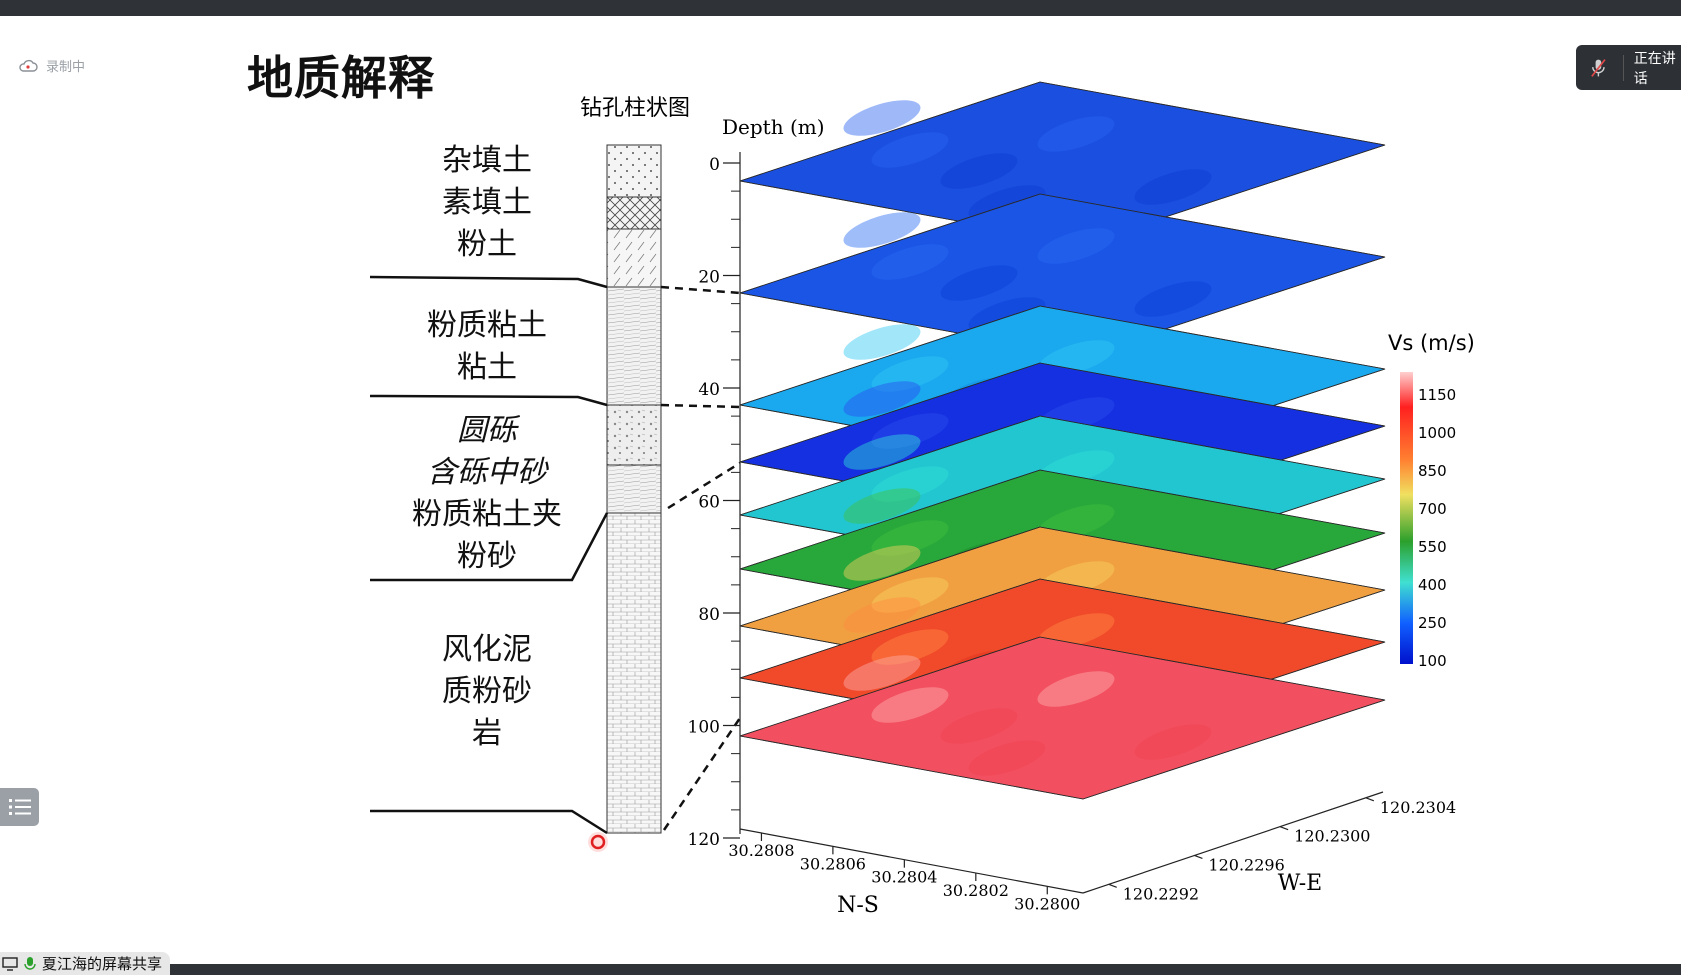 The width and height of the screenshot is (1681, 975). What do you see at coordinates (487, 514) in the screenshot?
I see `strata-label: 粉质粘土夹` at bounding box center [487, 514].